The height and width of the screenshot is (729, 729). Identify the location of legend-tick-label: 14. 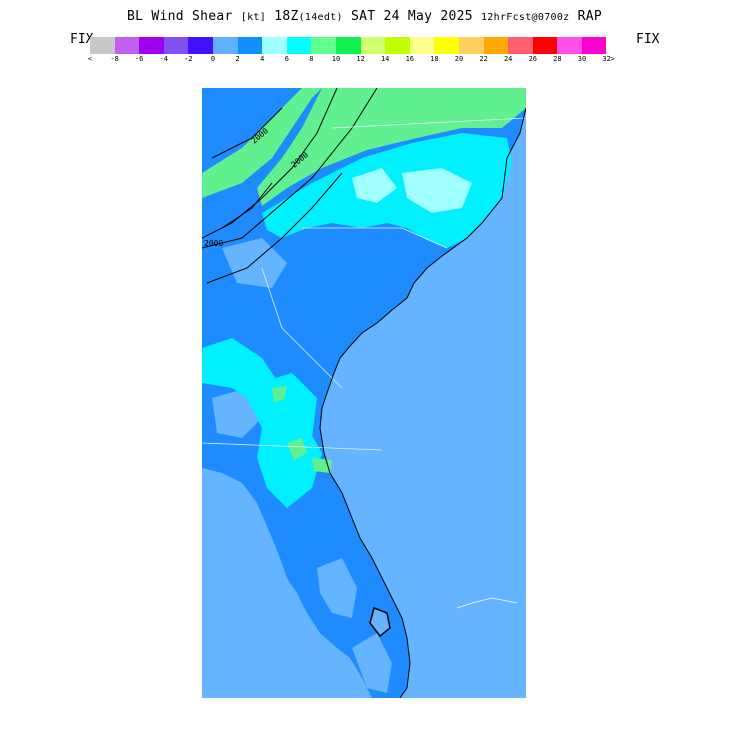
(385, 59).